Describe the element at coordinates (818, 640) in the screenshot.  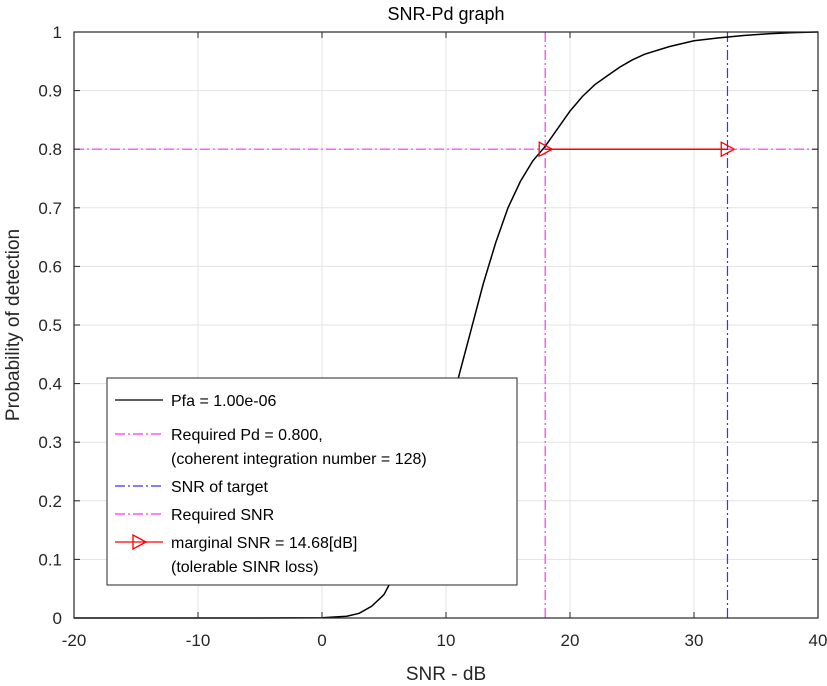
I see `x-tick-label: 40` at that location.